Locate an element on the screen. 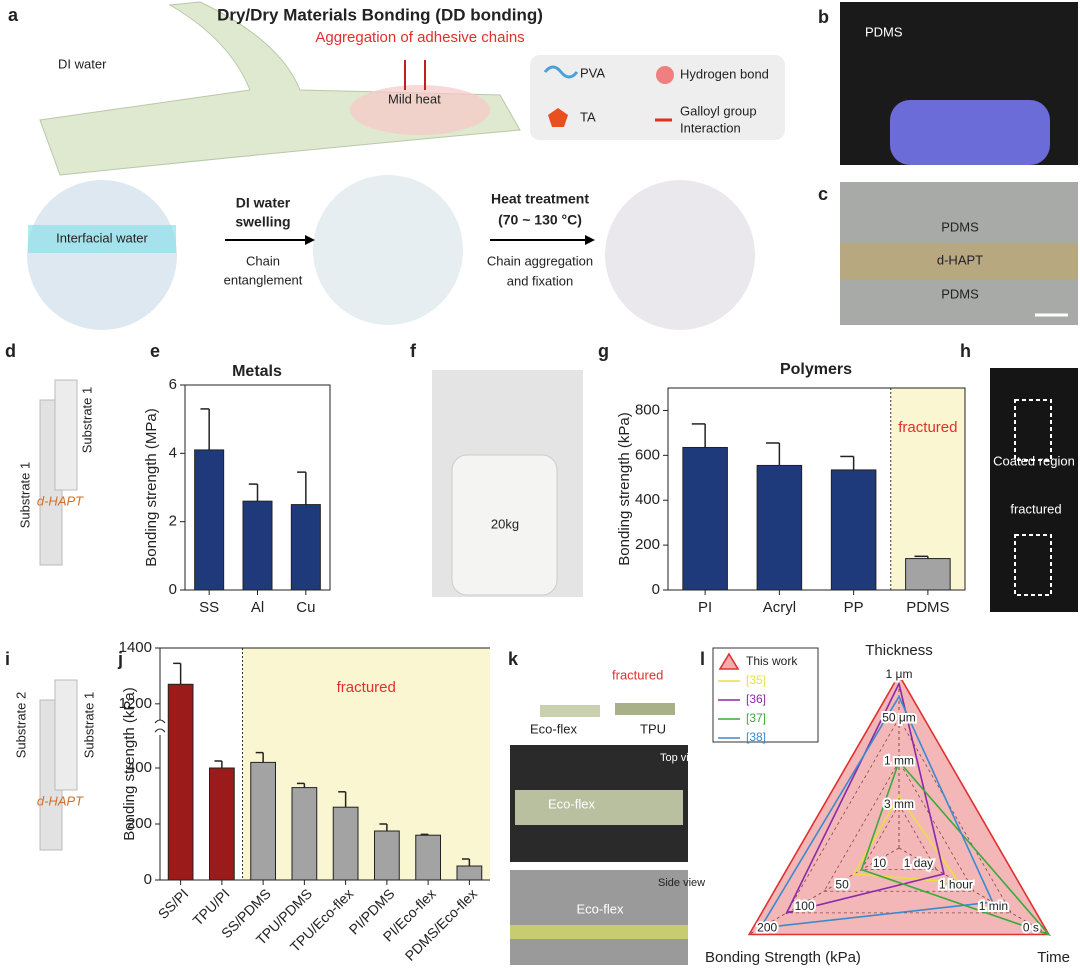 This screenshot has height=969, width=1080. shaded-region is located at coordinates (366, 764).